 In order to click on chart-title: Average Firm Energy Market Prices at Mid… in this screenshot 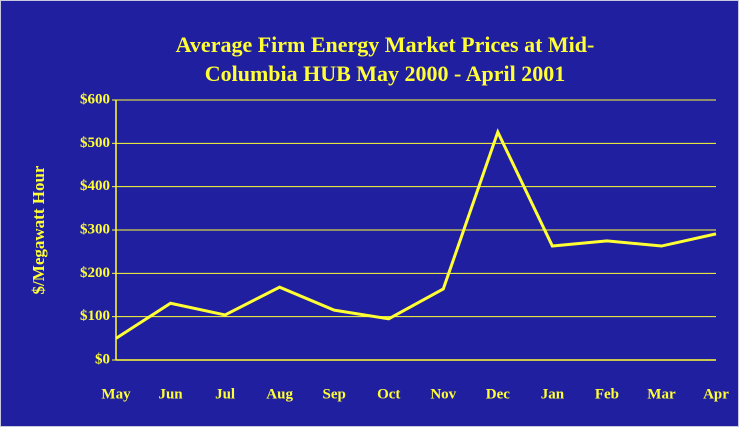, I will do `click(385, 44)`.